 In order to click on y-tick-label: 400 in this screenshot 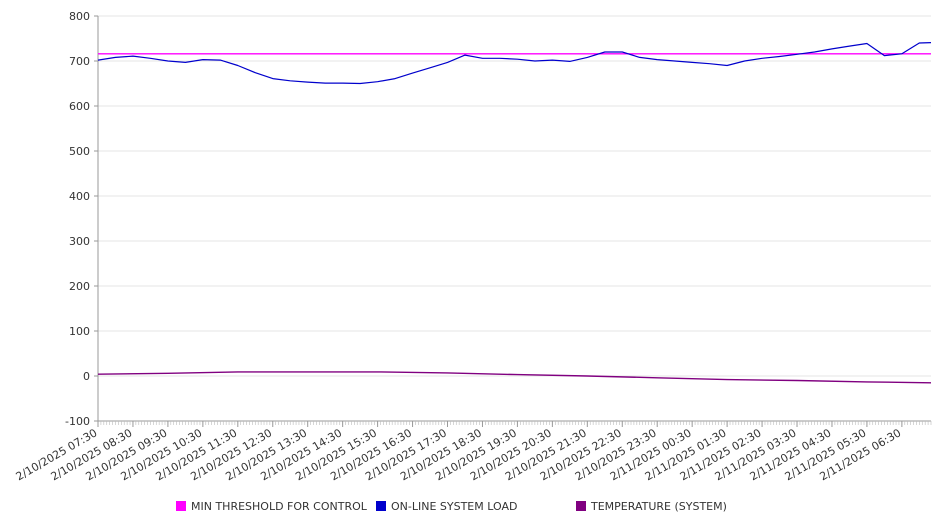, I will do `click(79, 196)`.